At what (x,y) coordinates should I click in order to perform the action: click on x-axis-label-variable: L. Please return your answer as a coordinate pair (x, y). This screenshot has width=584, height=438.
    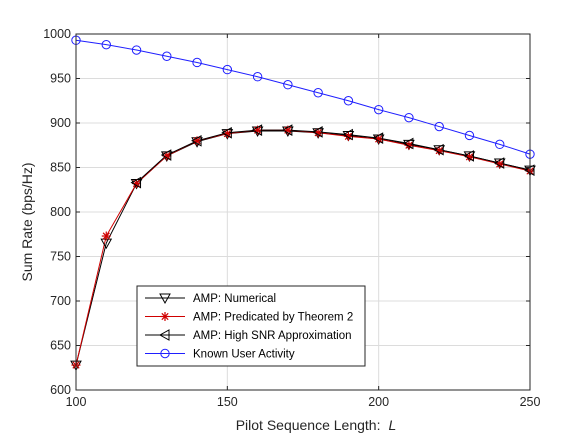
    Looking at the image, I should click on (392, 425).